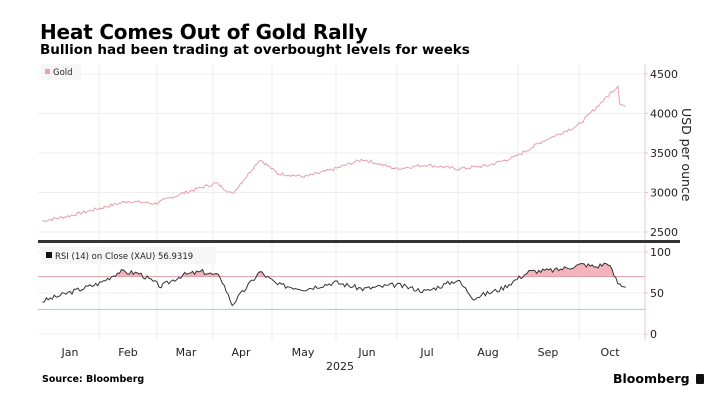 This screenshot has height=419, width=716. Describe the element at coordinates (699, 379) in the screenshot. I see `terminal-icon` at that location.